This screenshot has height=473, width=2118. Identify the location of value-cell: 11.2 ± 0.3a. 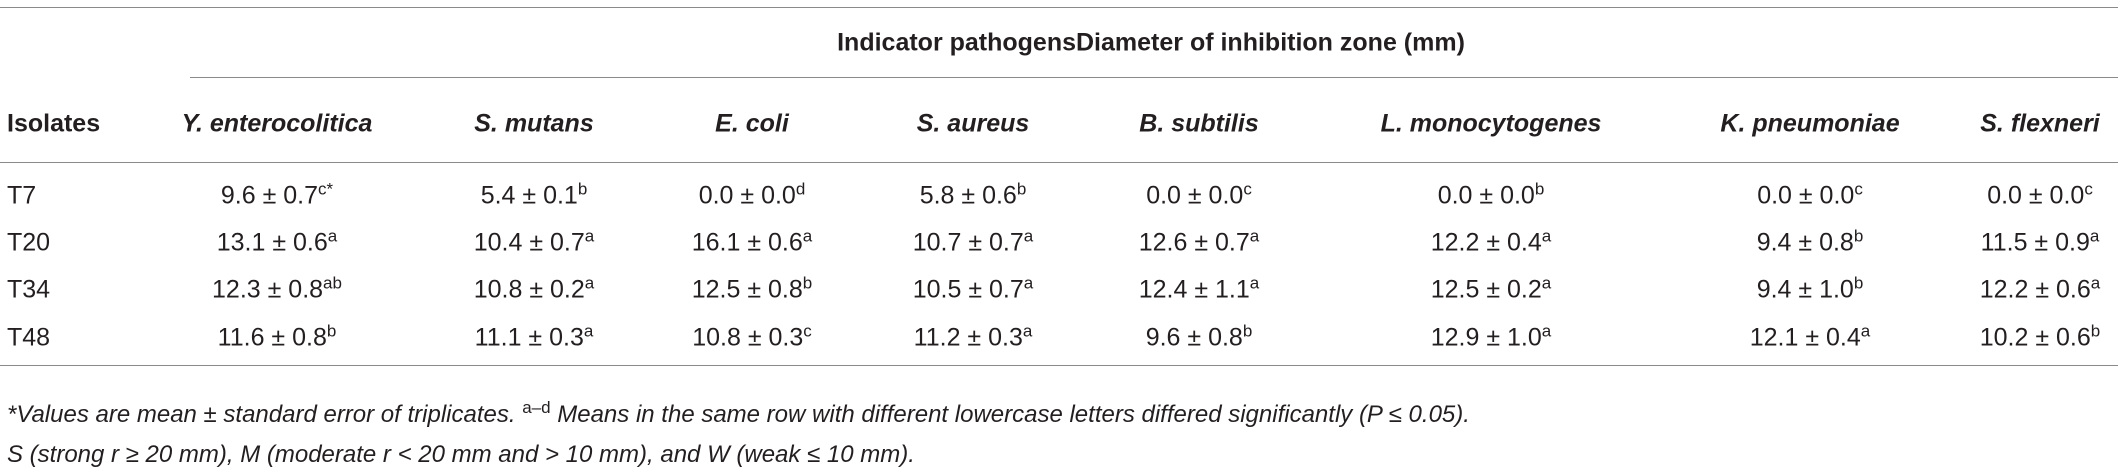
(973, 337).